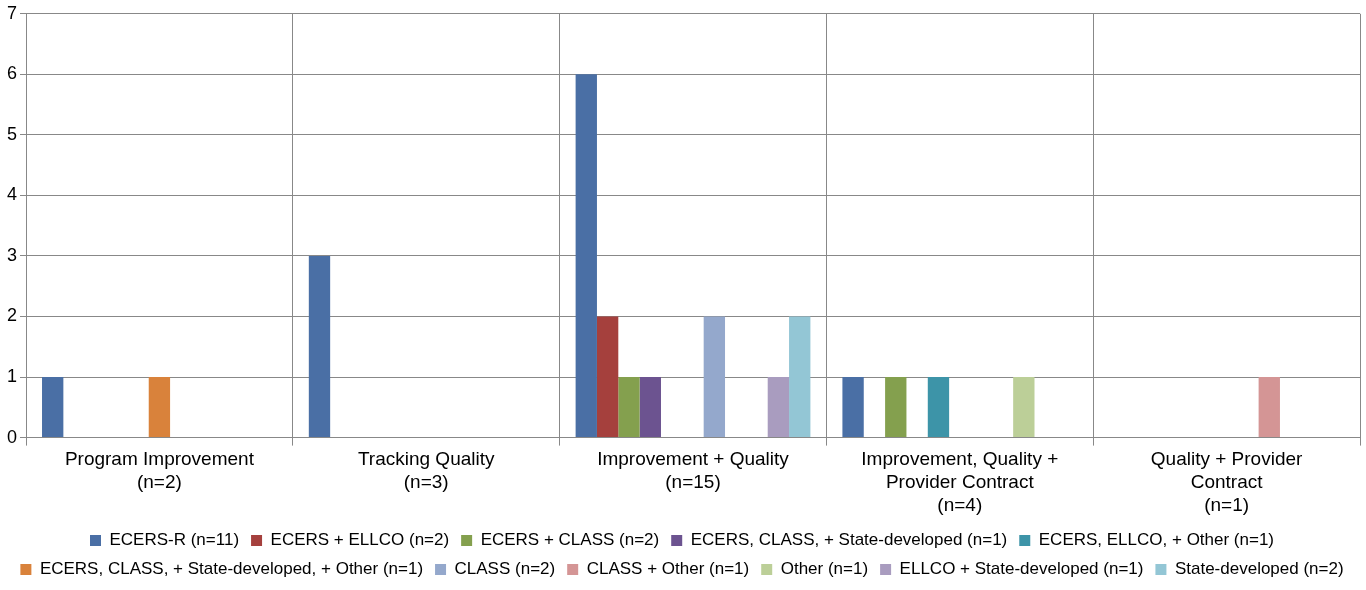  Describe the element at coordinates (693, 470) in the screenshot. I see `x-tick-label: Improvement + Quality (n=15)` at that location.